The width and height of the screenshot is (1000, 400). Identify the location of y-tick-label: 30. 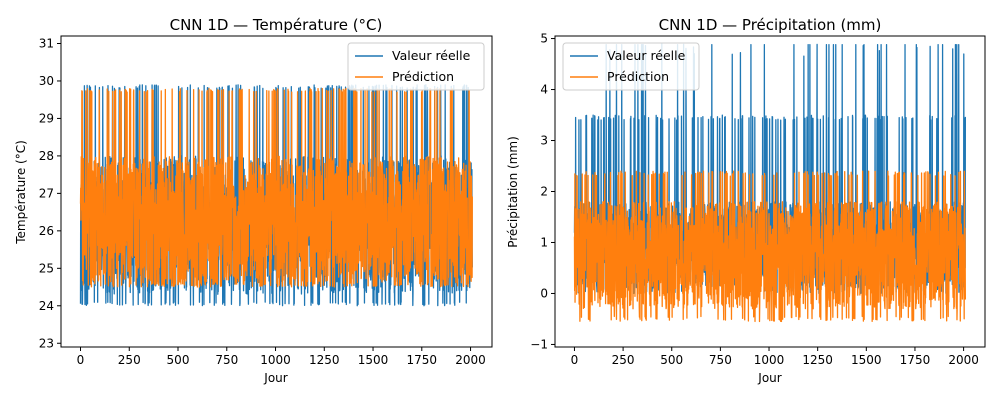
(46, 81).